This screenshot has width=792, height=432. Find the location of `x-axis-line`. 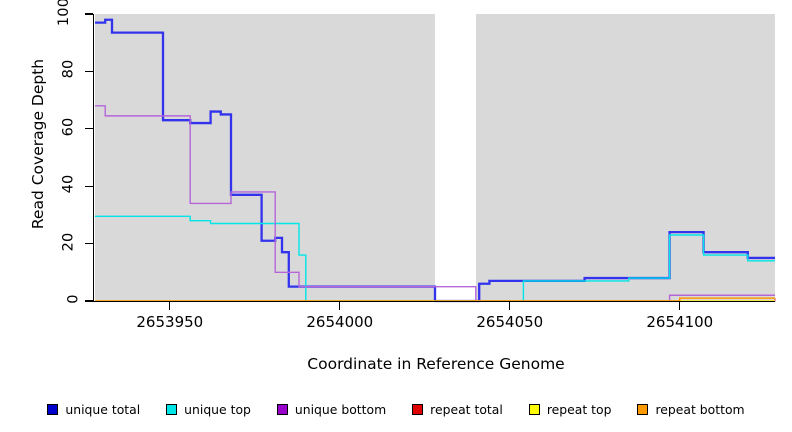

x-axis-line is located at coordinates (434, 302).